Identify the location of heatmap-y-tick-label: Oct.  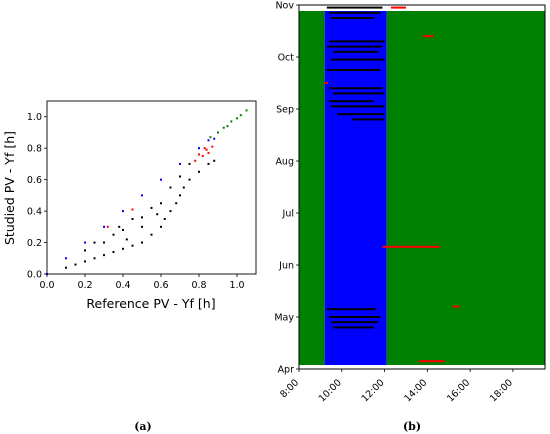
(286, 58).